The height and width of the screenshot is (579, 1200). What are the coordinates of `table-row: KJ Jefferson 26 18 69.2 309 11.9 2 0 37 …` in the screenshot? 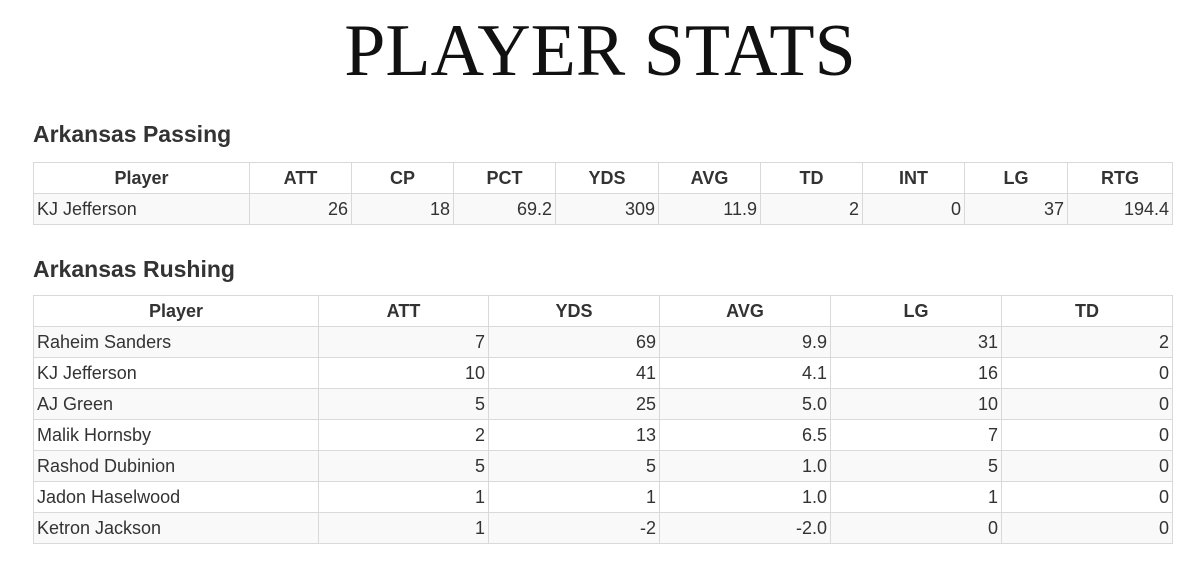 It's located at (603, 209).